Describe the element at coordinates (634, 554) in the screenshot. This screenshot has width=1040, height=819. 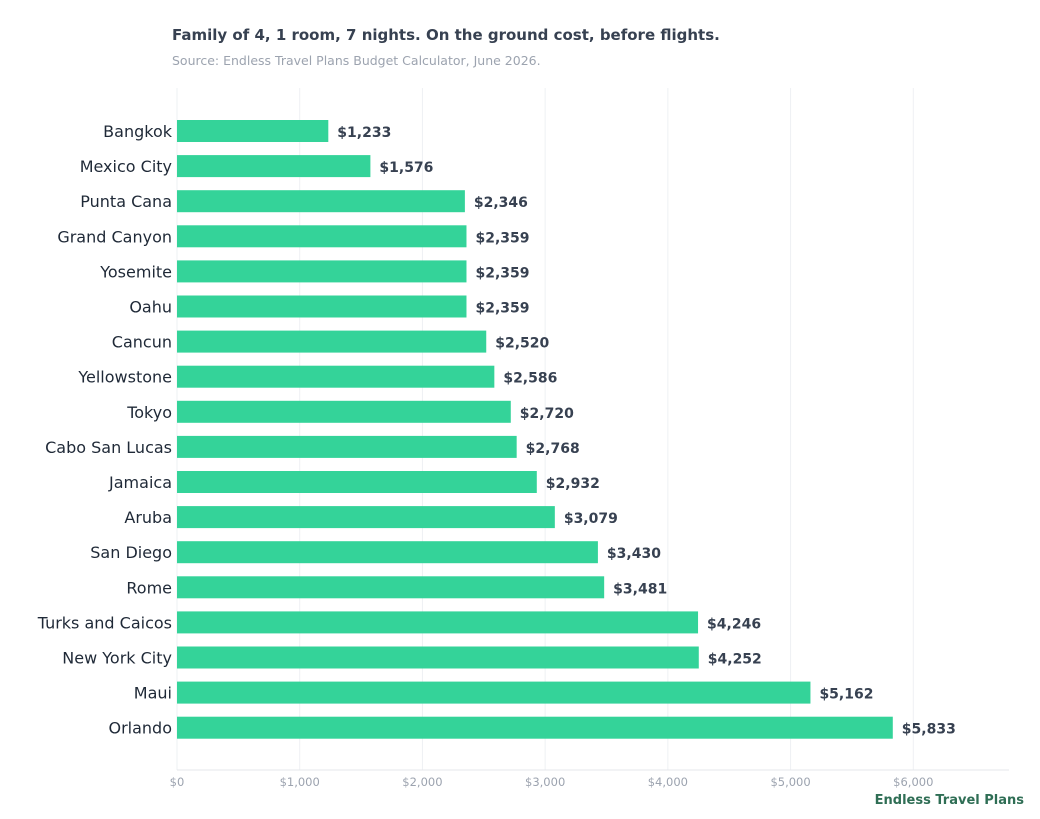
I see `value-label: $3,430` at that location.